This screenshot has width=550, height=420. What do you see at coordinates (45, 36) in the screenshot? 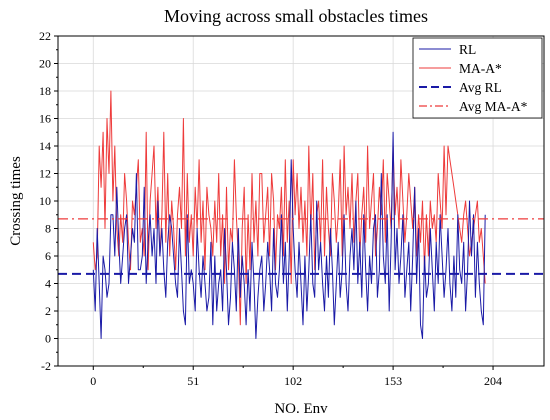
I see `y-tick-label: 22` at bounding box center [45, 36].